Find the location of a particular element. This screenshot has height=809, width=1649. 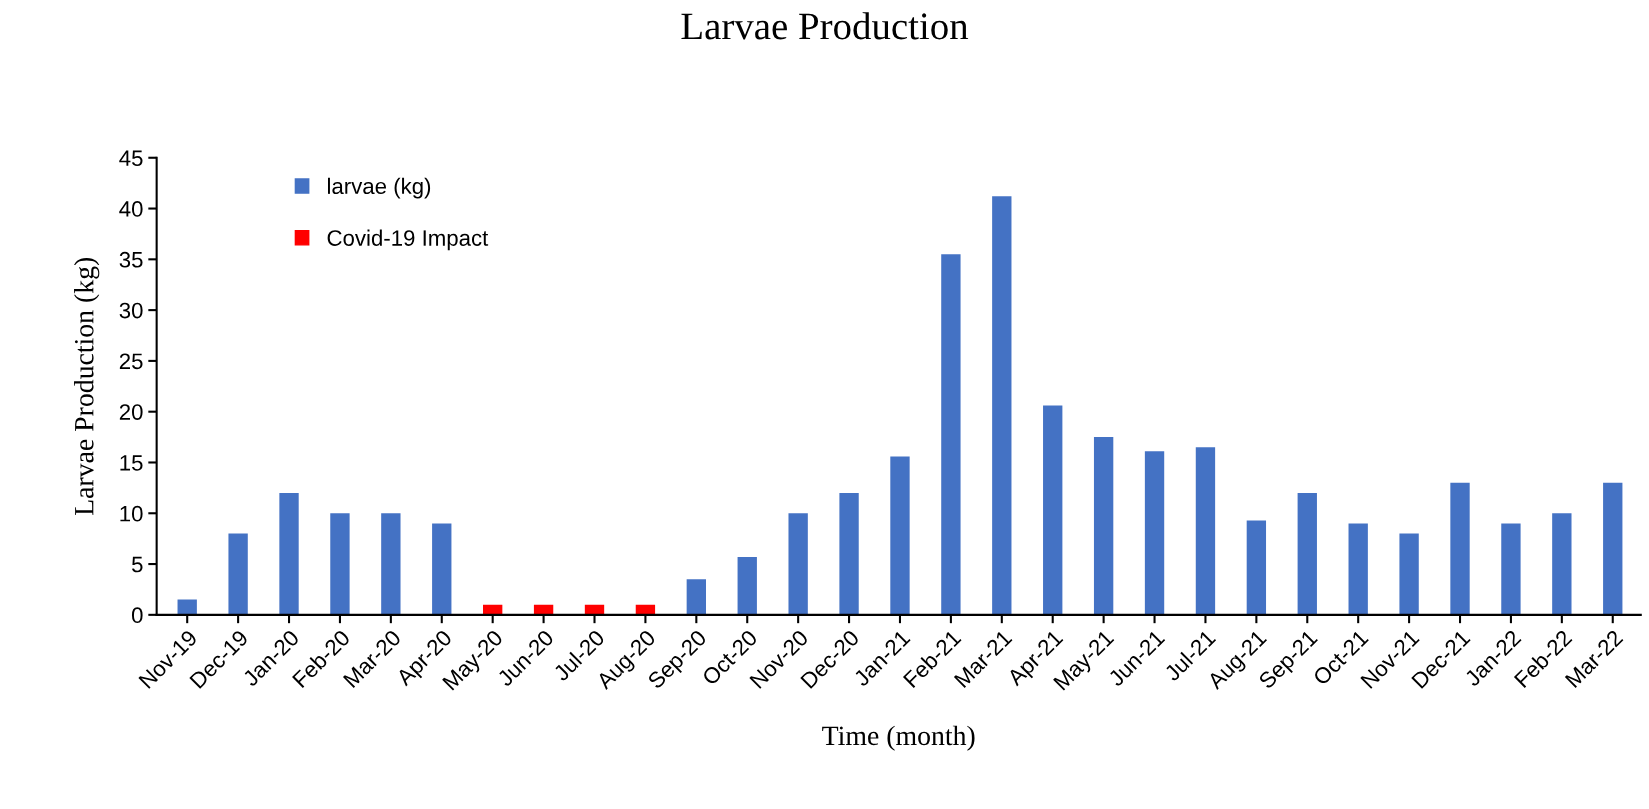

y-tick-label: 10 is located at coordinates (131, 513).